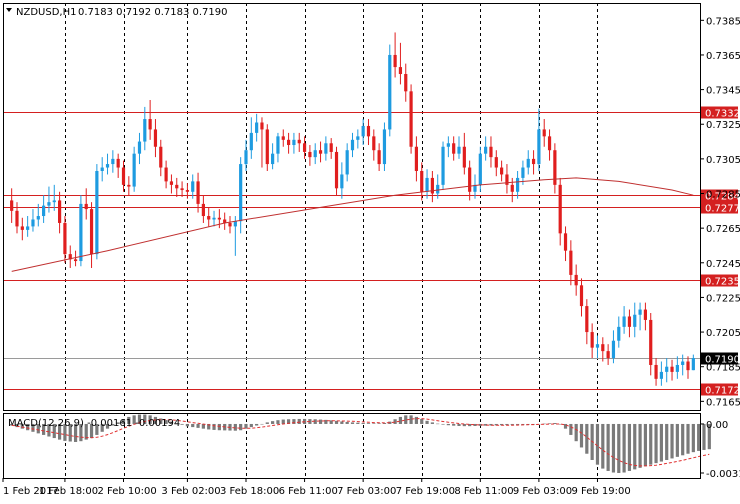  What do you see at coordinates (360, 443) in the screenshot?
I see `macd-panel` at bounding box center [360, 443].